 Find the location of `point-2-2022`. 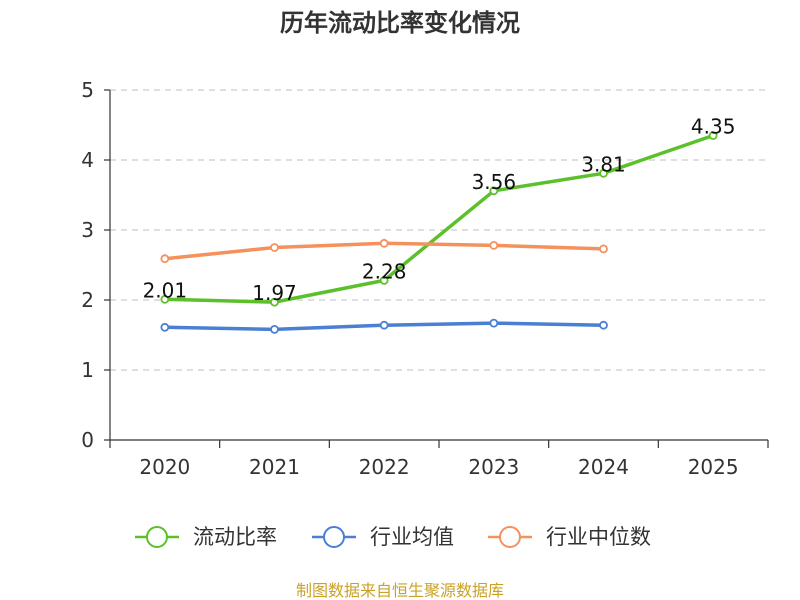

point-2-2022 is located at coordinates (384, 243).